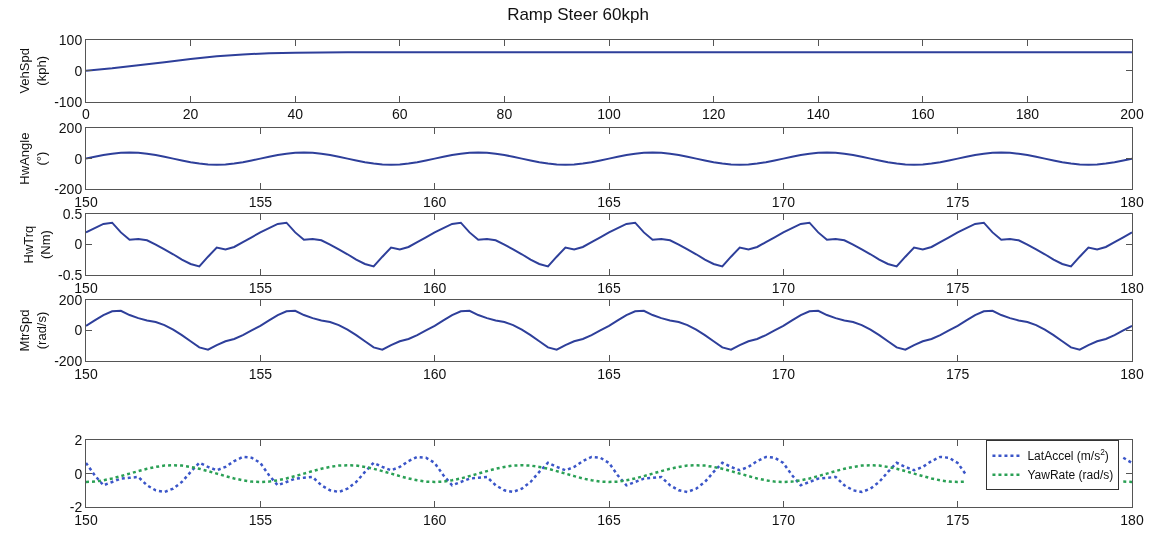 The width and height of the screenshot is (1156, 540). Describe the element at coordinates (33, 158) in the screenshot. I see `y-axis-title: HwAngle (°)` at that location.